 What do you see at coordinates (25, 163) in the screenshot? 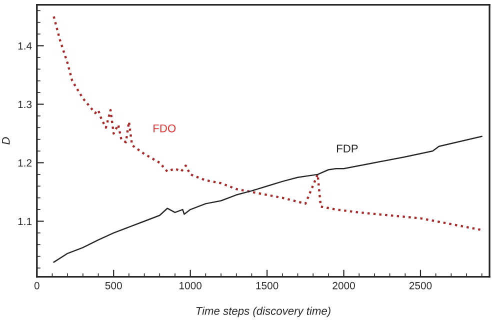
I see `y-tick-label: 1.2` at bounding box center [25, 163].